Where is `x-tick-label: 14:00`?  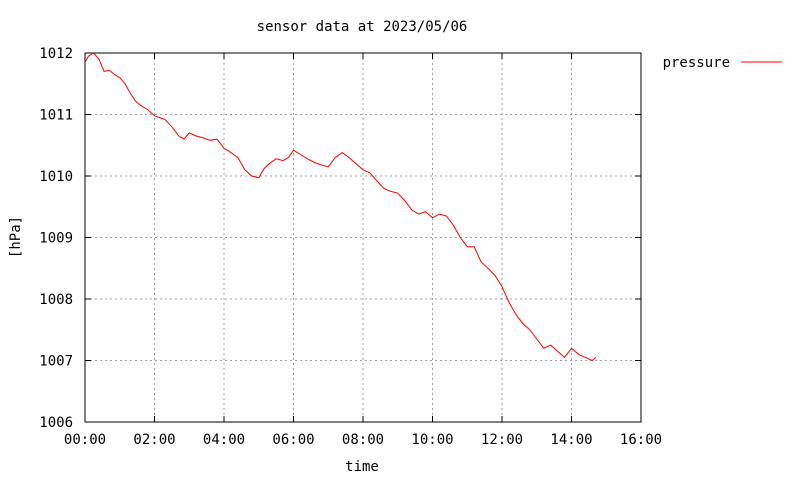 x-tick-label: 14:00 is located at coordinates (571, 440).